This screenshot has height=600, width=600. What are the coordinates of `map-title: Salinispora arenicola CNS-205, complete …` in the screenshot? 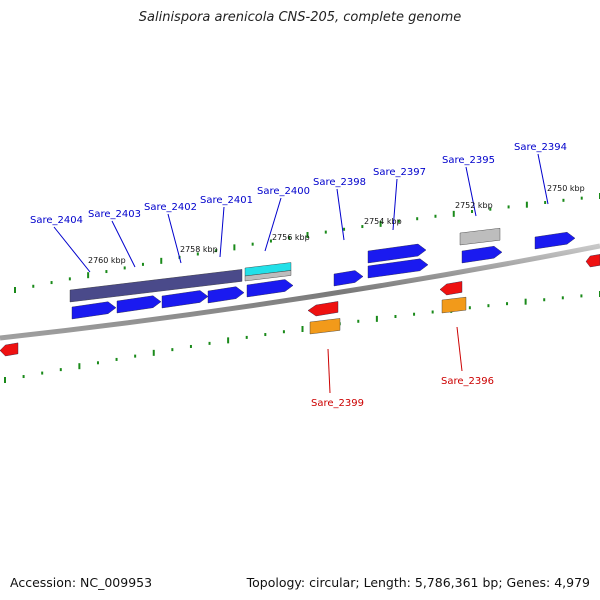 It's located at (300, 17).